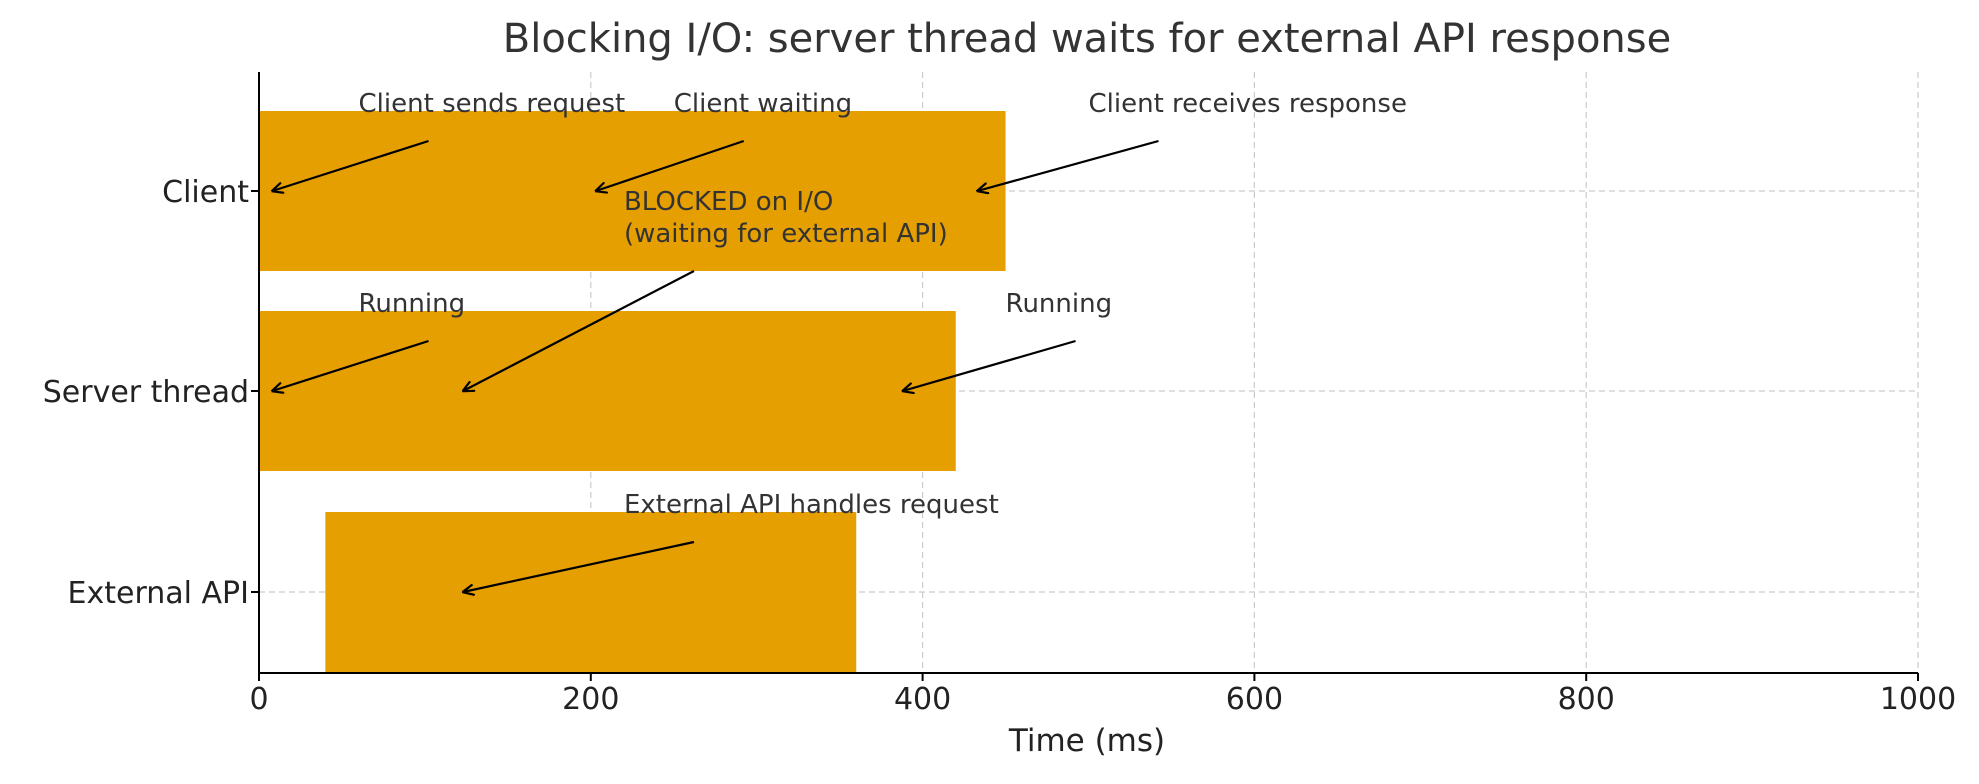 Image resolution: width=1979 pixels, height=784 pixels. I want to click on bar-client, so click(632, 191).